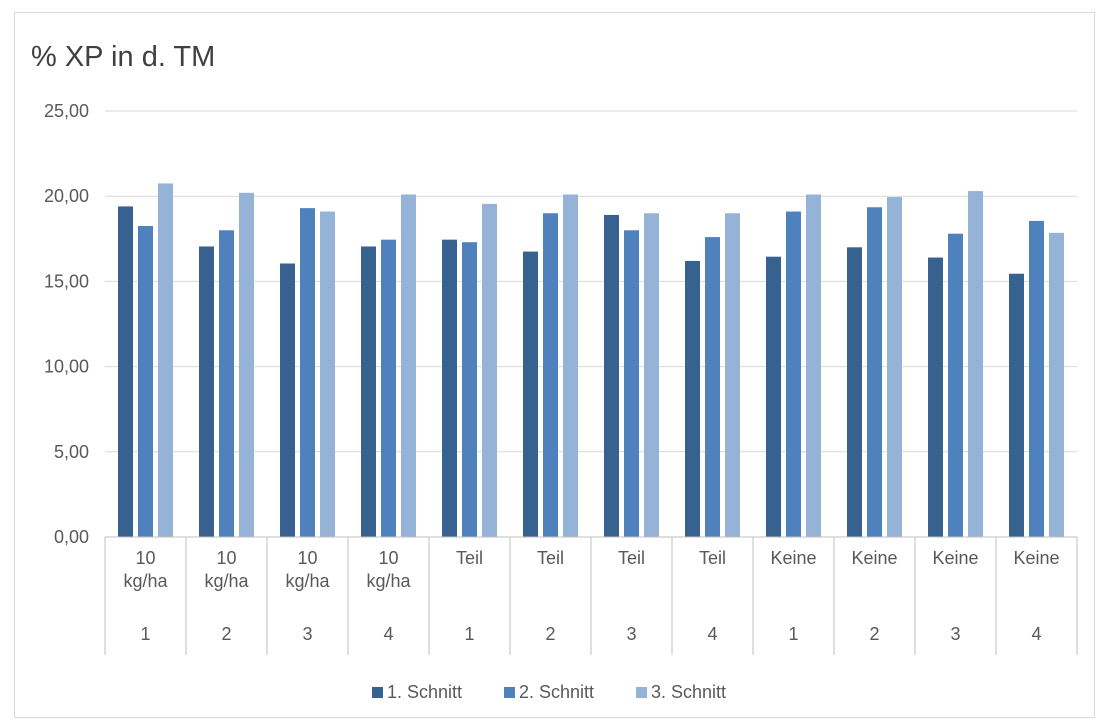 The width and height of the screenshot is (1099, 722). Describe the element at coordinates (66, 367) in the screenshot. I see `y-tick-label: 10,00` at that location.